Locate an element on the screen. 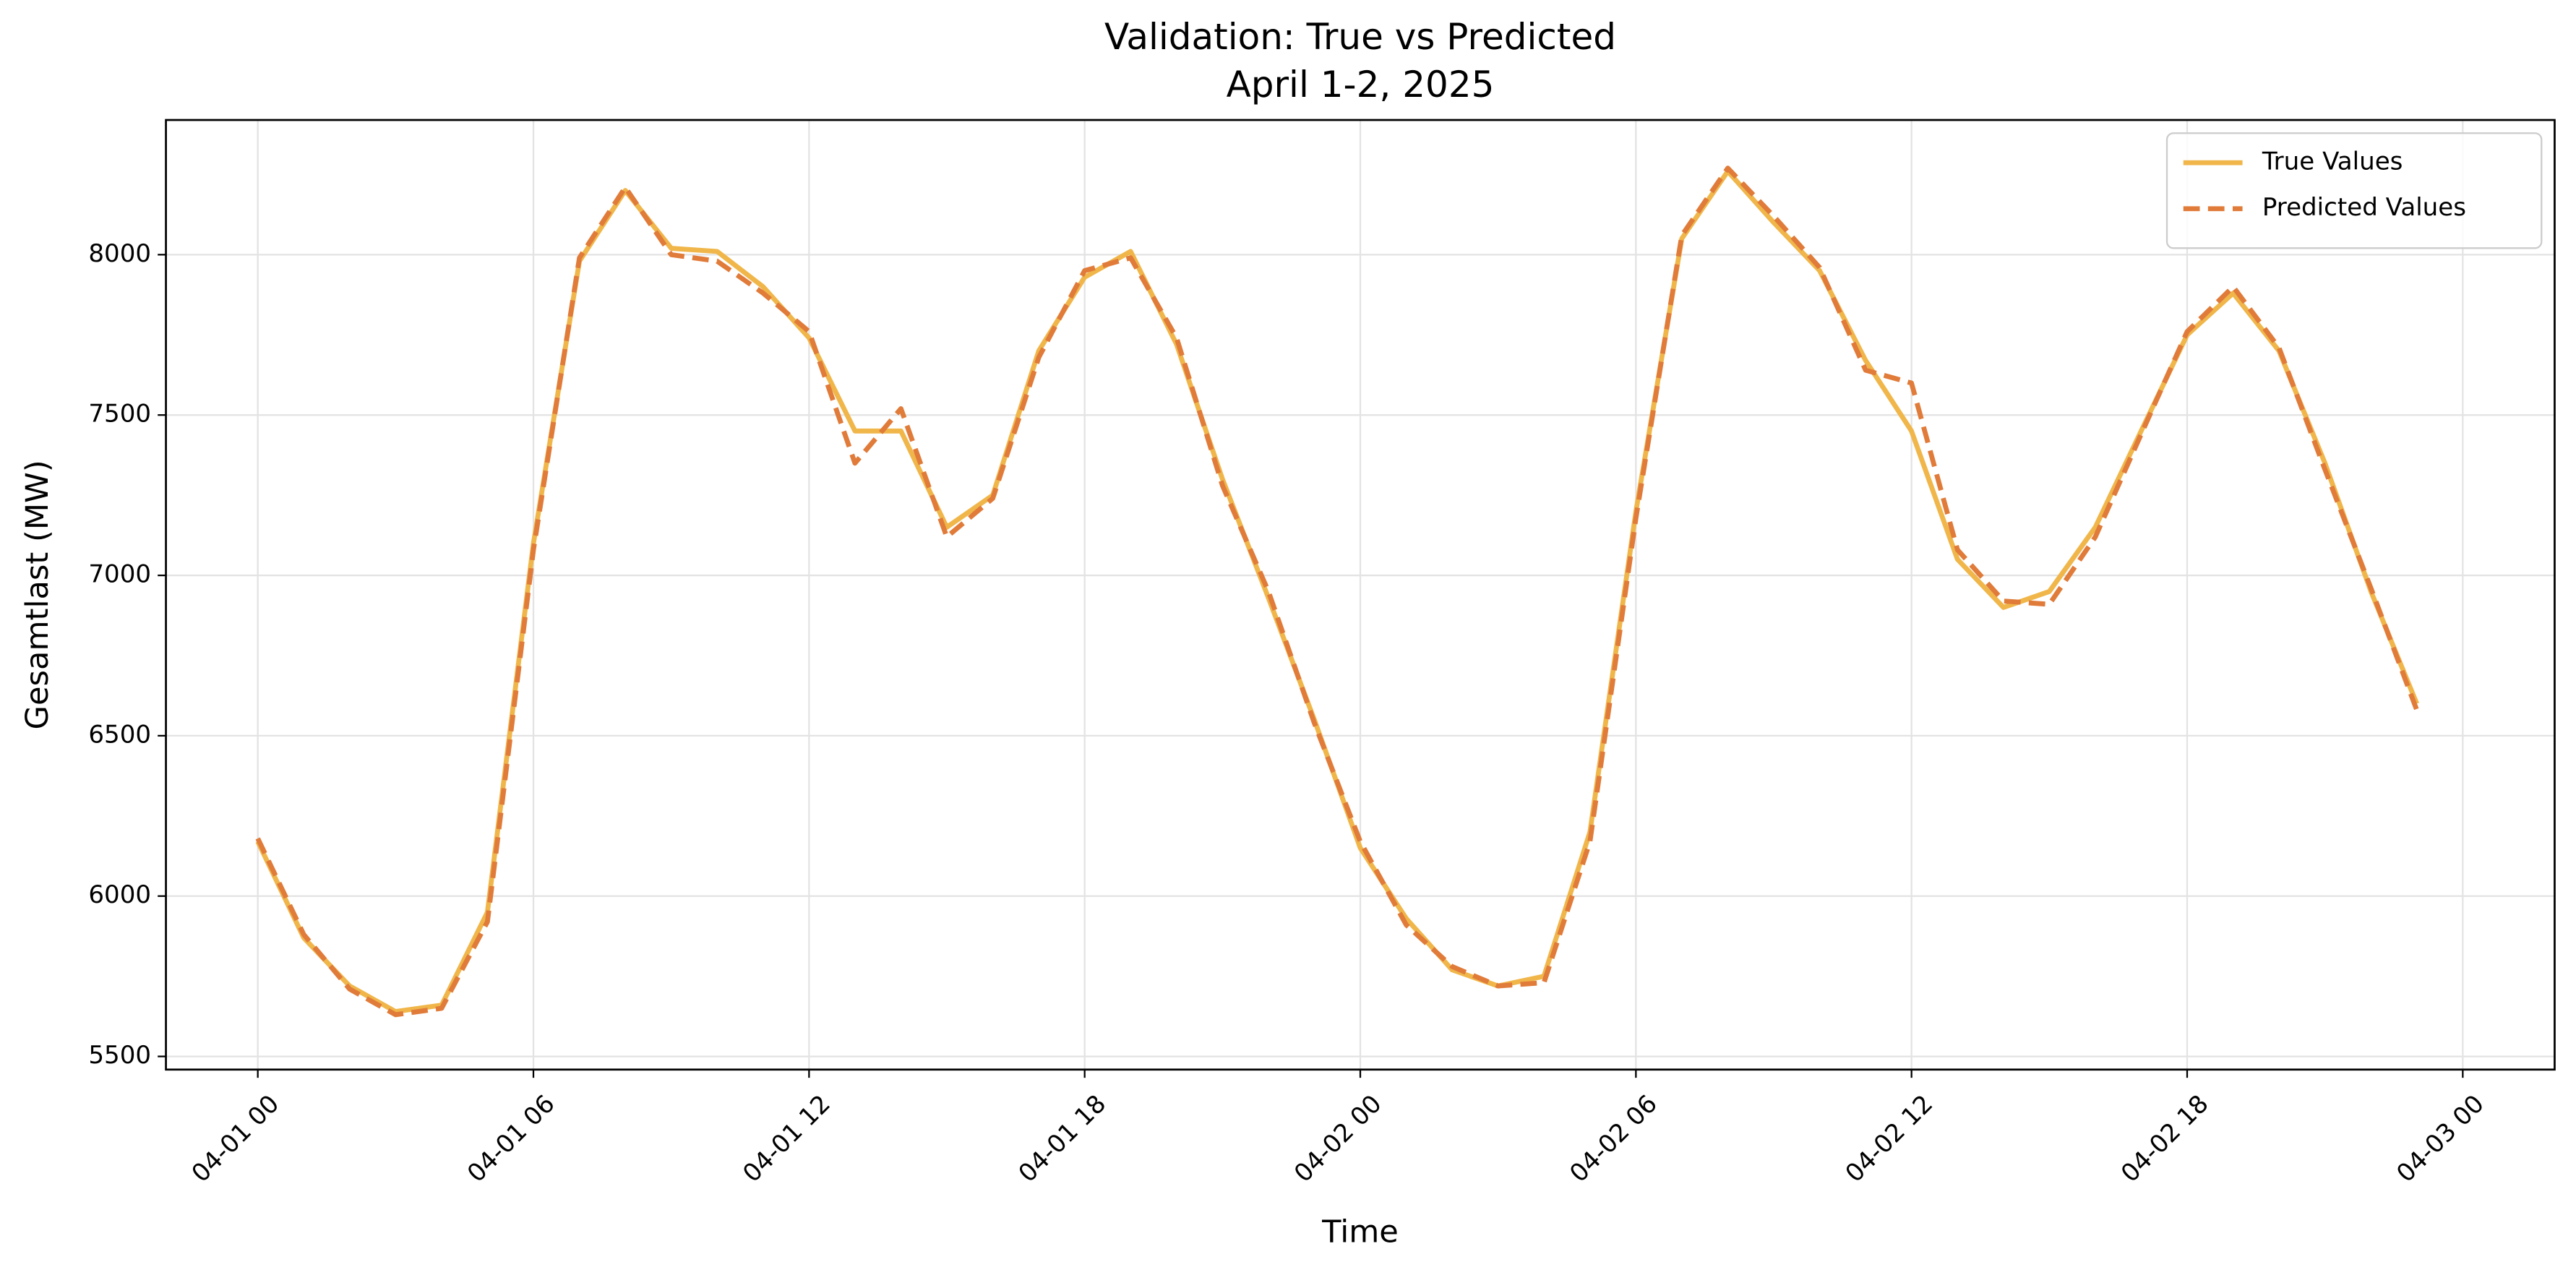 This screenshot has width=2576, height=1275. legend-label: True Values is located at coordinates (2333, 161).